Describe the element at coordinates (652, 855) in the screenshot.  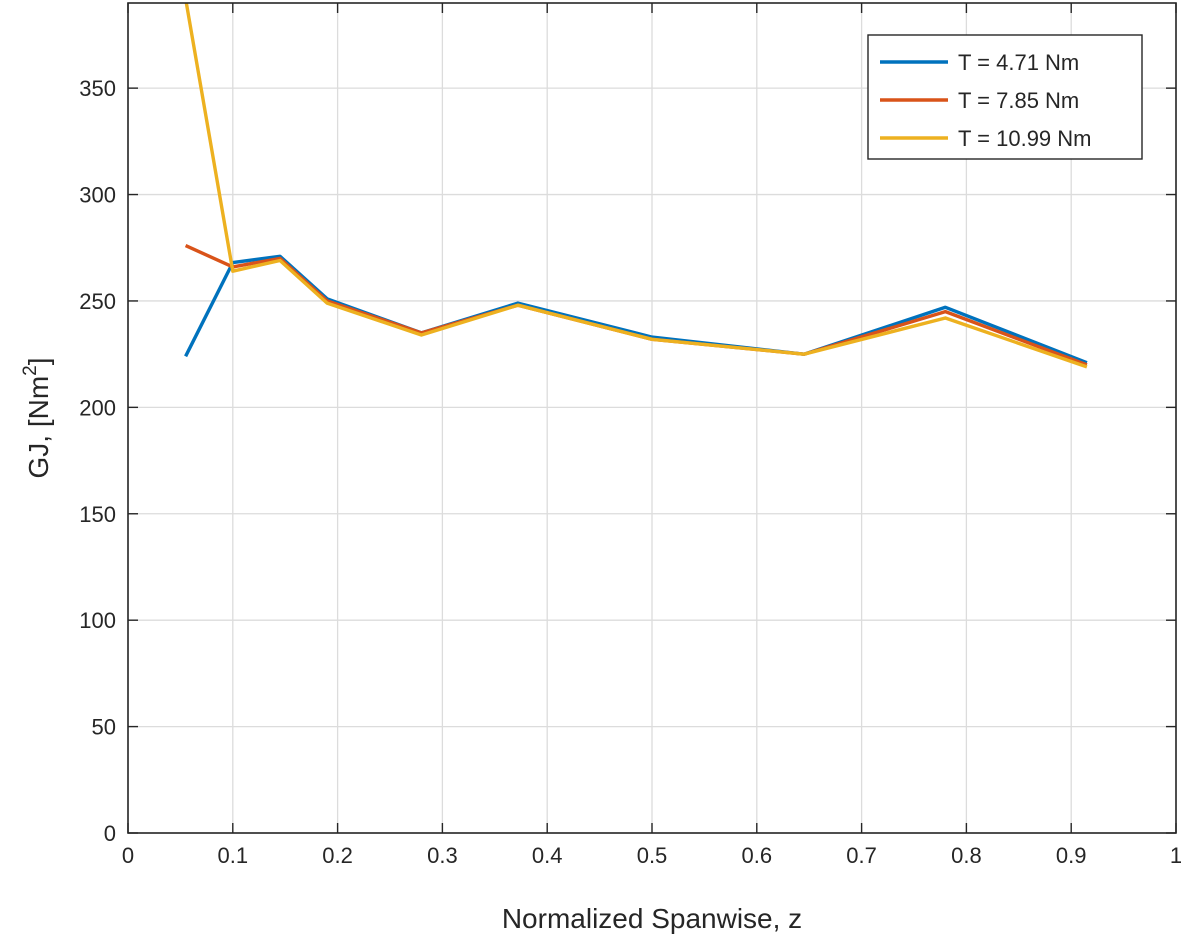
I see `x-tick-label: 0.5` at that location.